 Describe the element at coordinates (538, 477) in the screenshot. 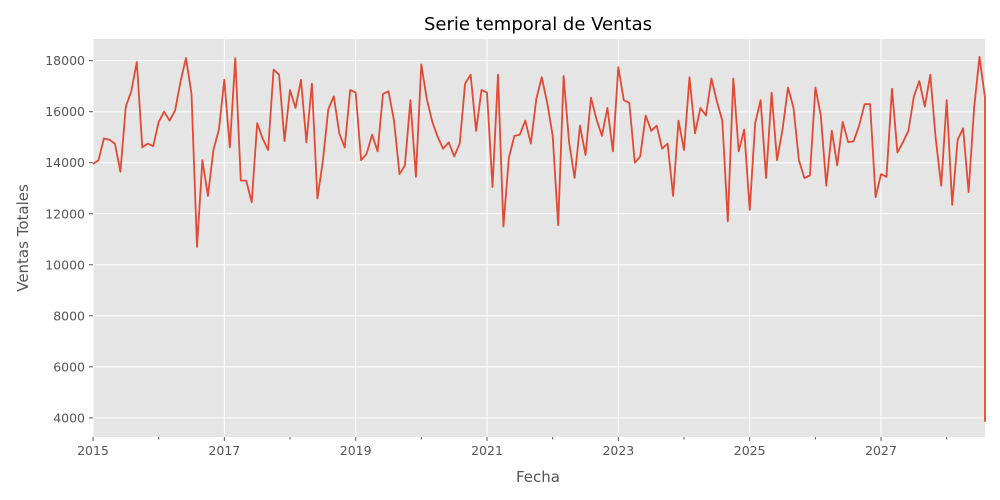

I see `x-axis-label: Fecha` at that location.